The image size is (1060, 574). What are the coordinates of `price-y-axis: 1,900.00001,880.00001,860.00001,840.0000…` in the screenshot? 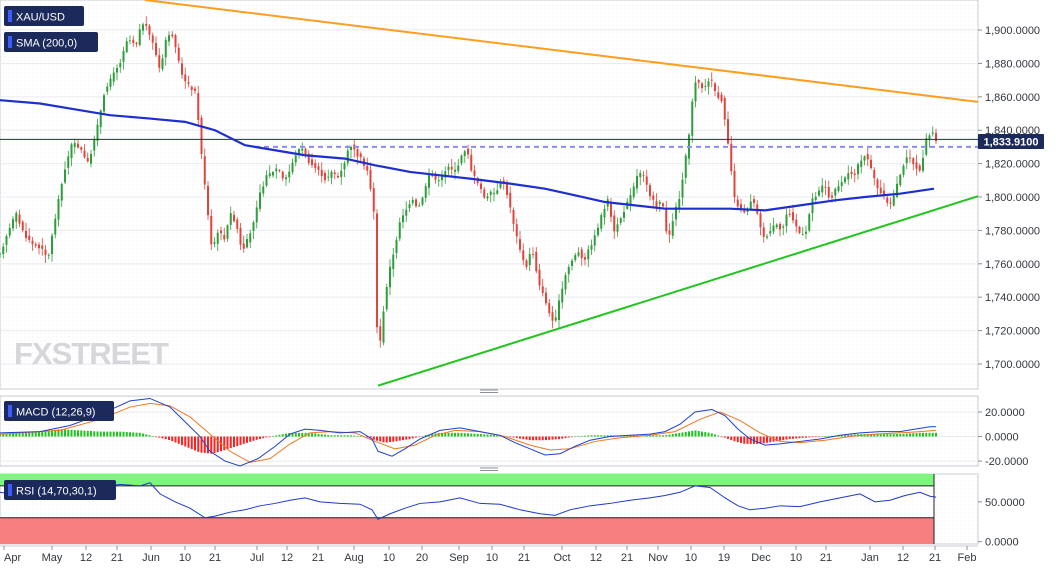 It's located at (1009, 198).